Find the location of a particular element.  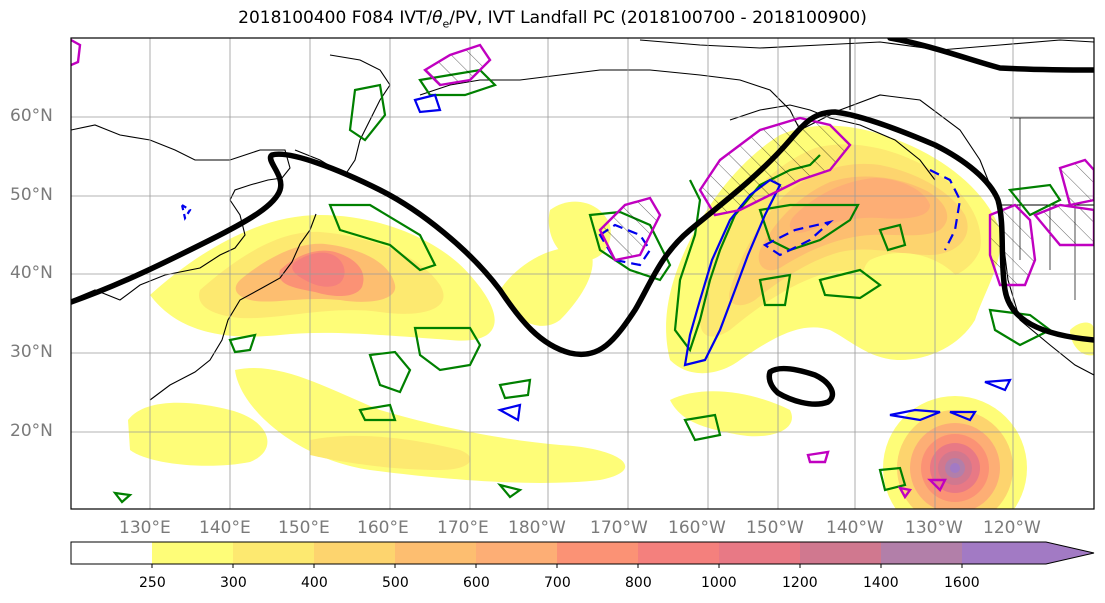

lon-label-150e: 150°E is located at coordinates (304, 528).